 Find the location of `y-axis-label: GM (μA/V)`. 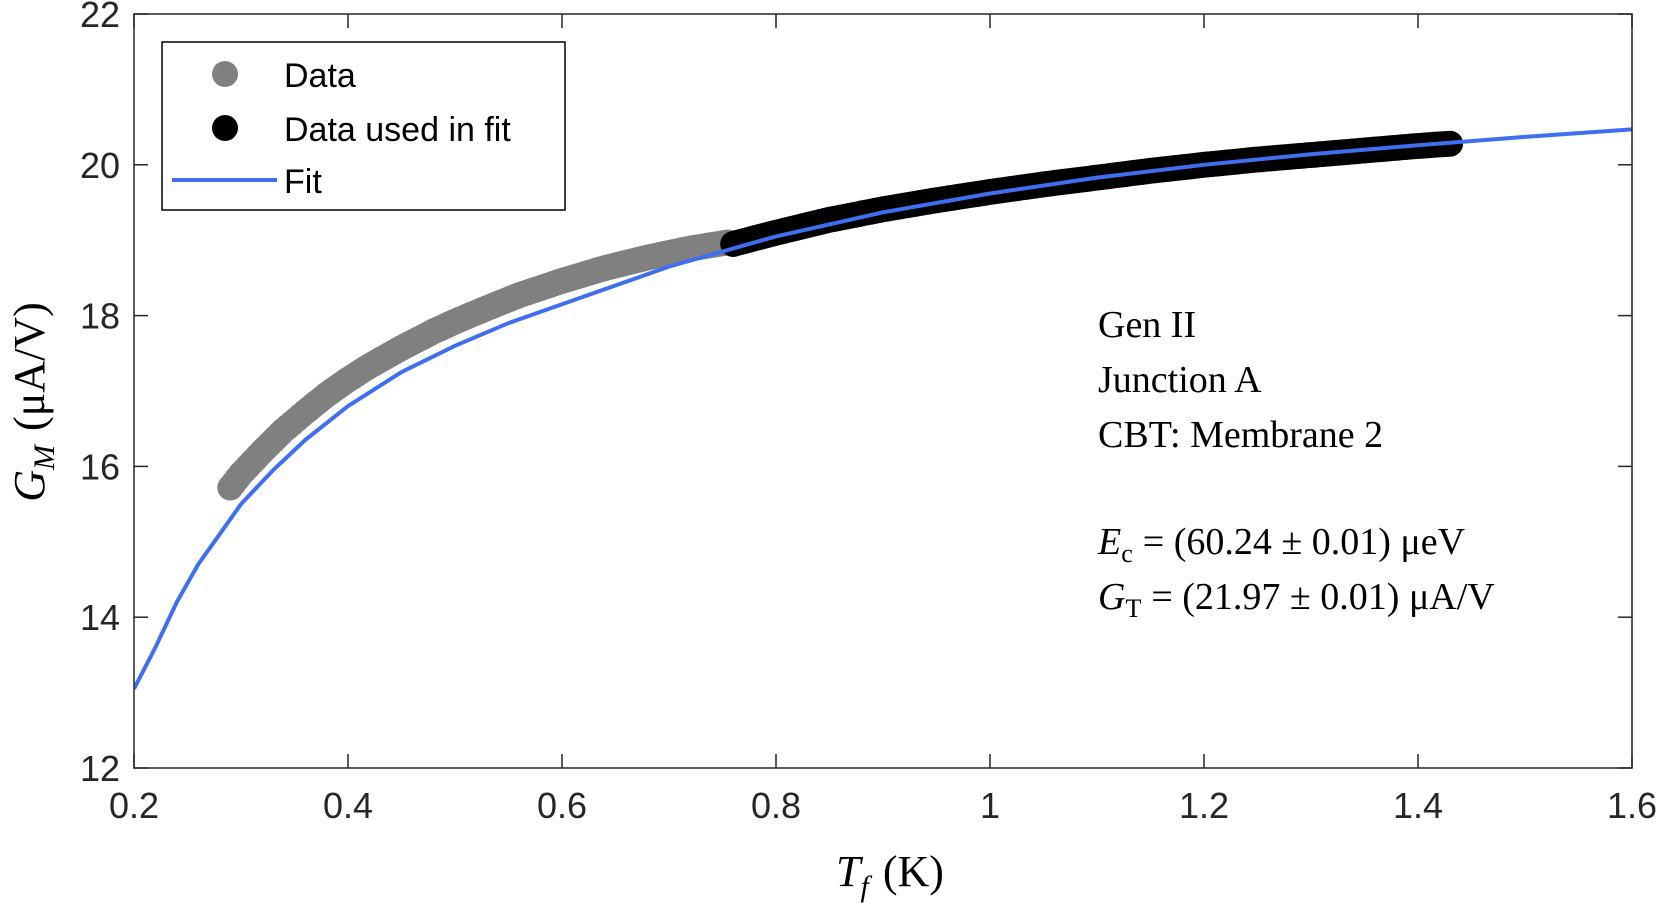

y-axis-label: GM (μA/V) is located at coordinates (33, 401).